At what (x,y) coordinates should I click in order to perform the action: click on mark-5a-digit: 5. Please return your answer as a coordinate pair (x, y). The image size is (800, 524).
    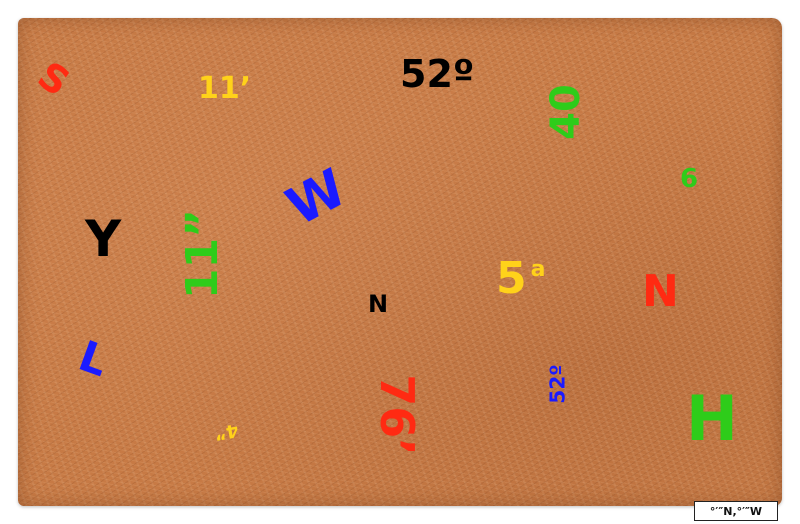
    Looking at the image, I should click on (511, 278).